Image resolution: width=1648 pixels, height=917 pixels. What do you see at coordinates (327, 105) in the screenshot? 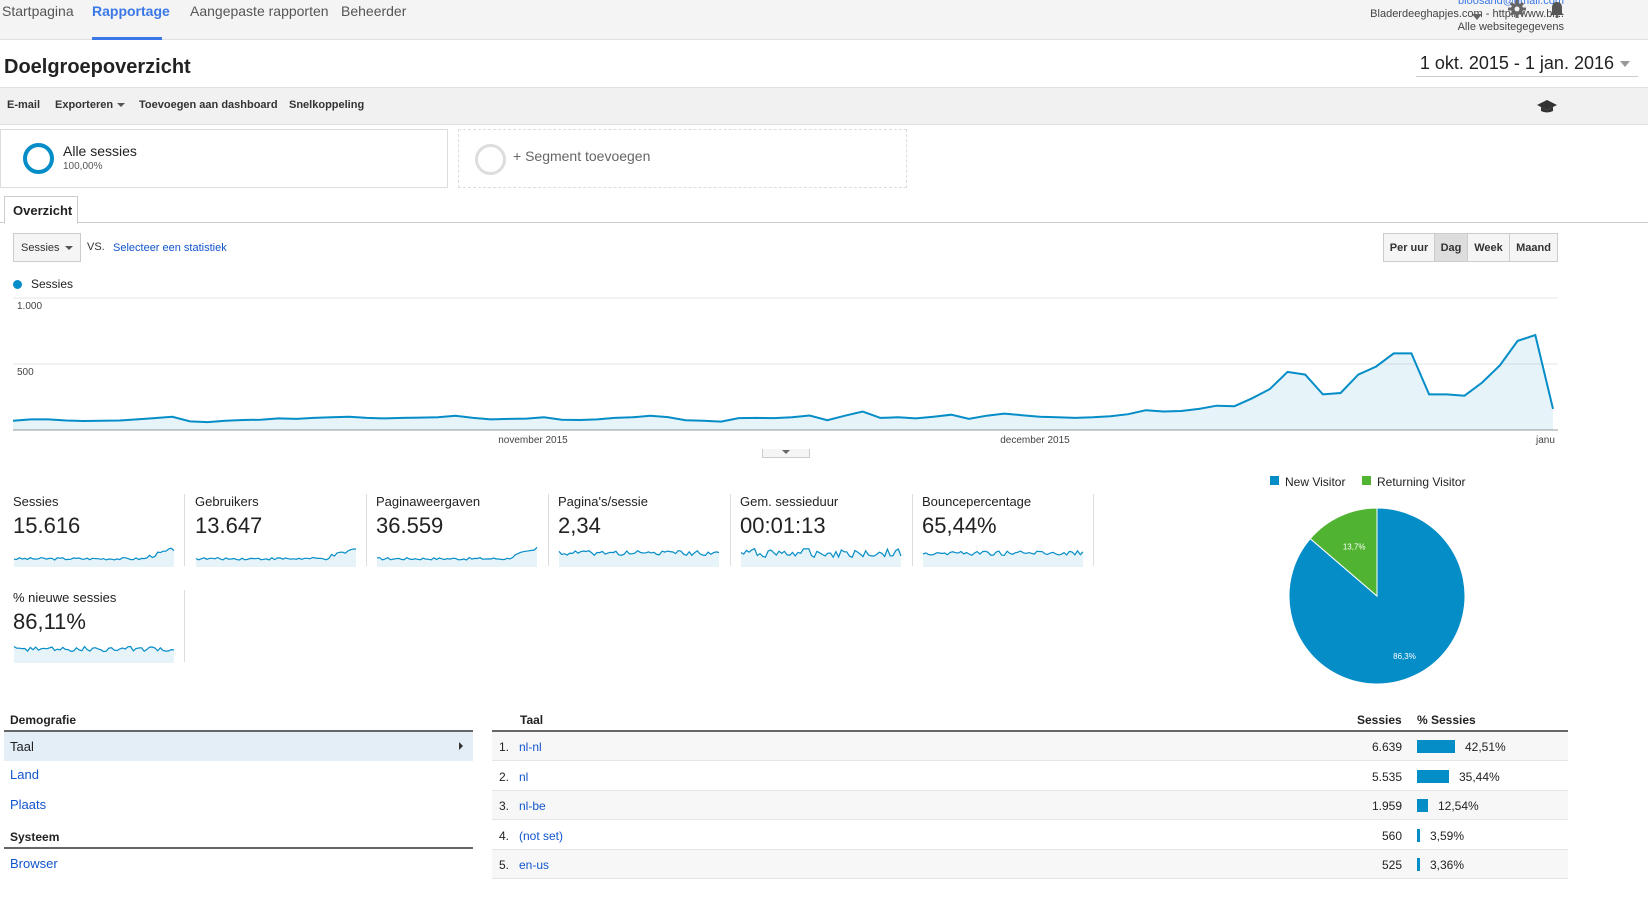
I see `shortcut-button: Snelkoppeling` at bounding box center [327, 105].